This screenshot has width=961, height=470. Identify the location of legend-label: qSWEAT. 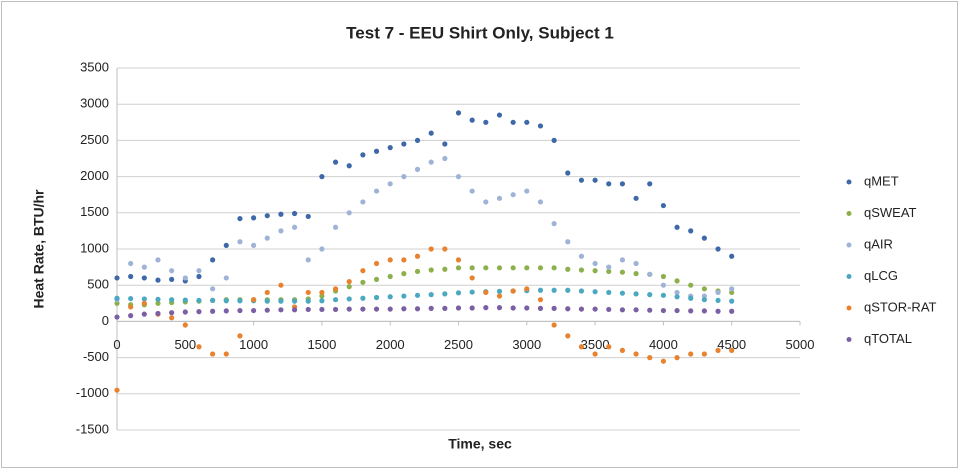
(890, 212).